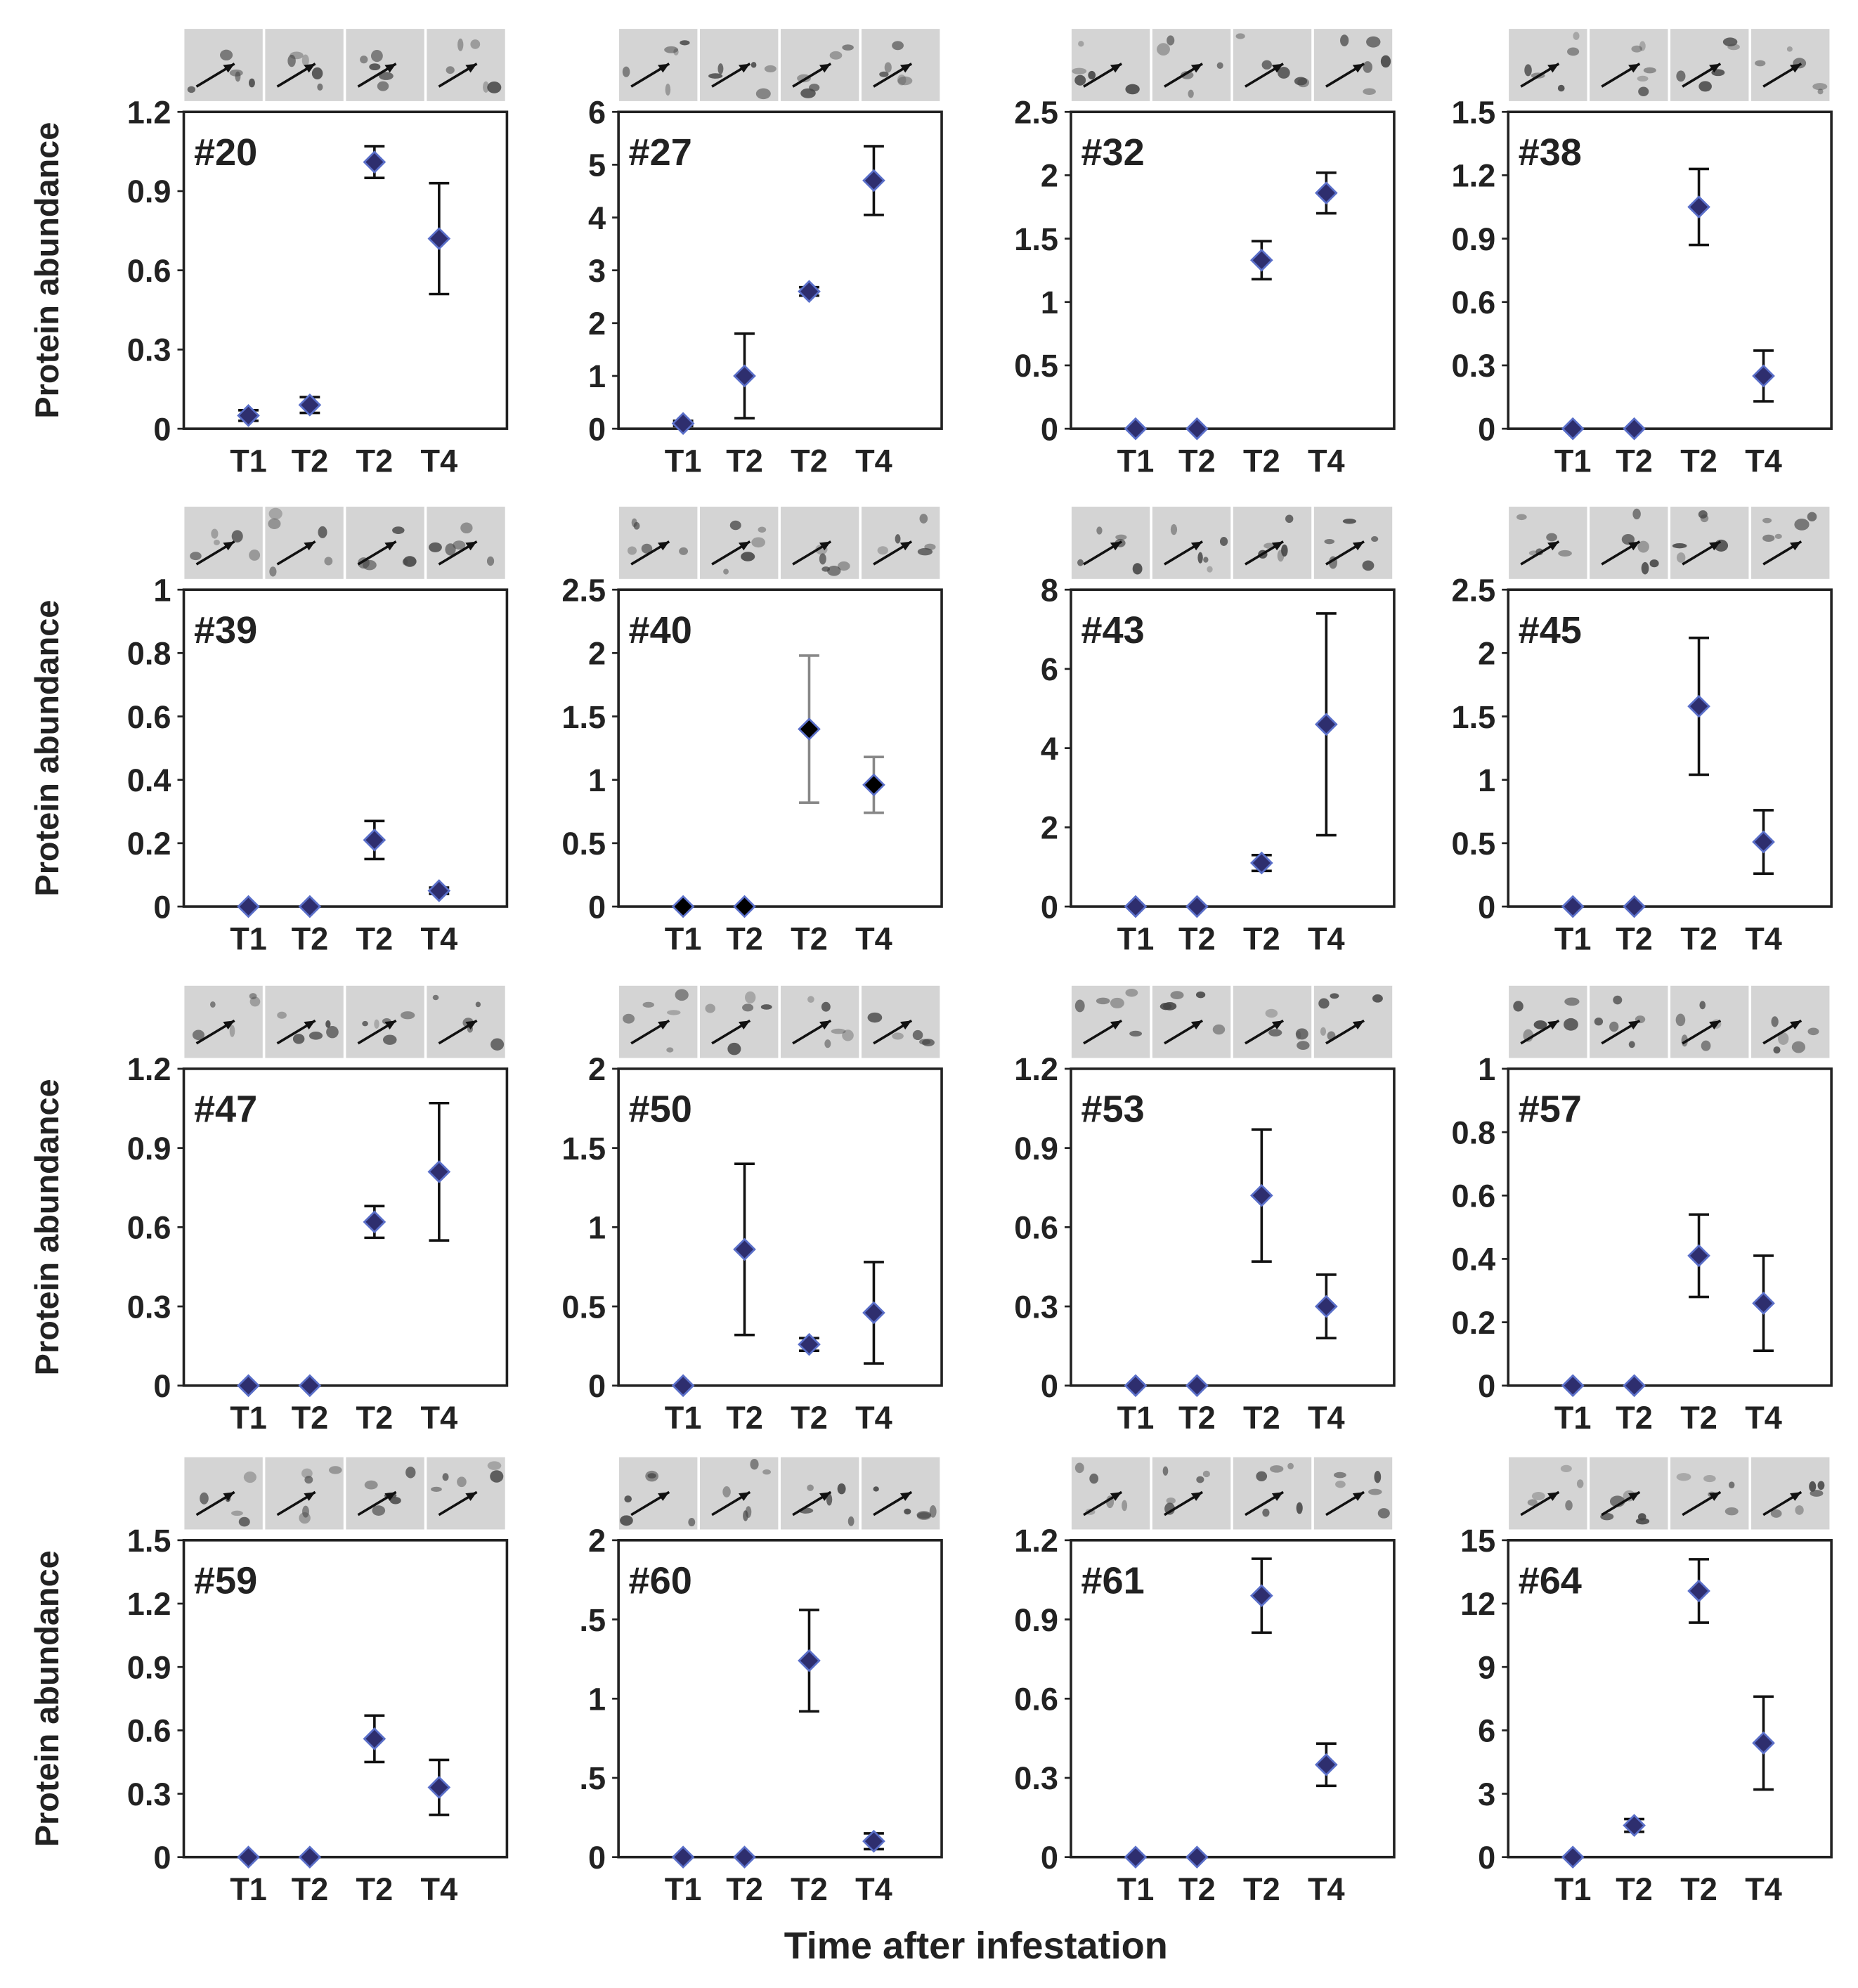  Describe the element at coordinates (1474, 590) in the screenshot. I see `y-tick-label: 2.5` at that location.